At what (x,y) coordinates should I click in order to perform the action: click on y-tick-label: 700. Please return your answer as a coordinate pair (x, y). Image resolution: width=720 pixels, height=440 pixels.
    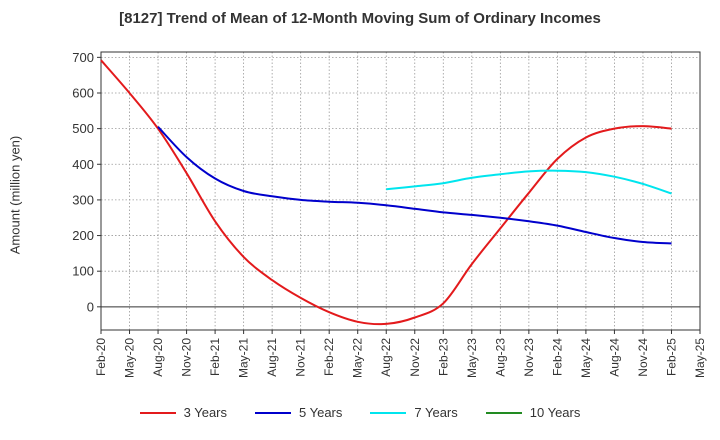
    Looking at the image, I should click on (83, 57).